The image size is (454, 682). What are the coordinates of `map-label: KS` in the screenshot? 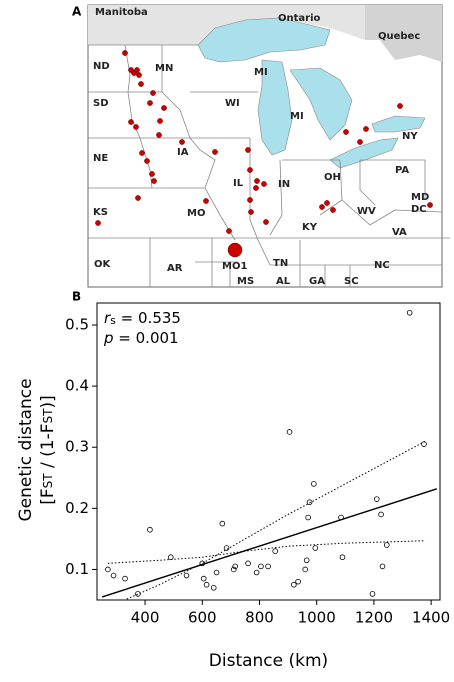 It's located at (100, 212).